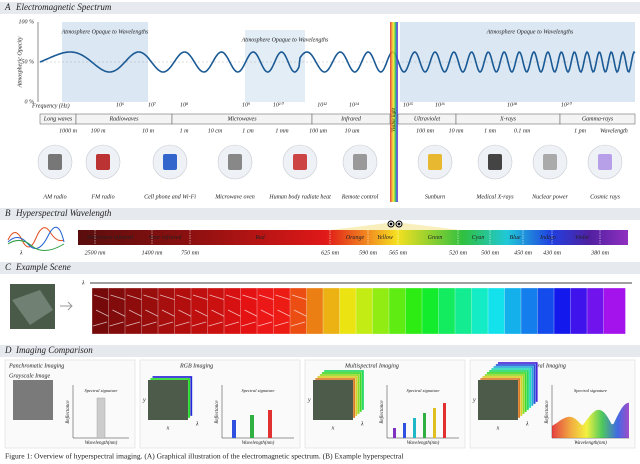 The width and height of the screenshot is (640, 464). Describe the element at coordinates (259, 238) in the screenshot. I see `band-label: Red` at that location.